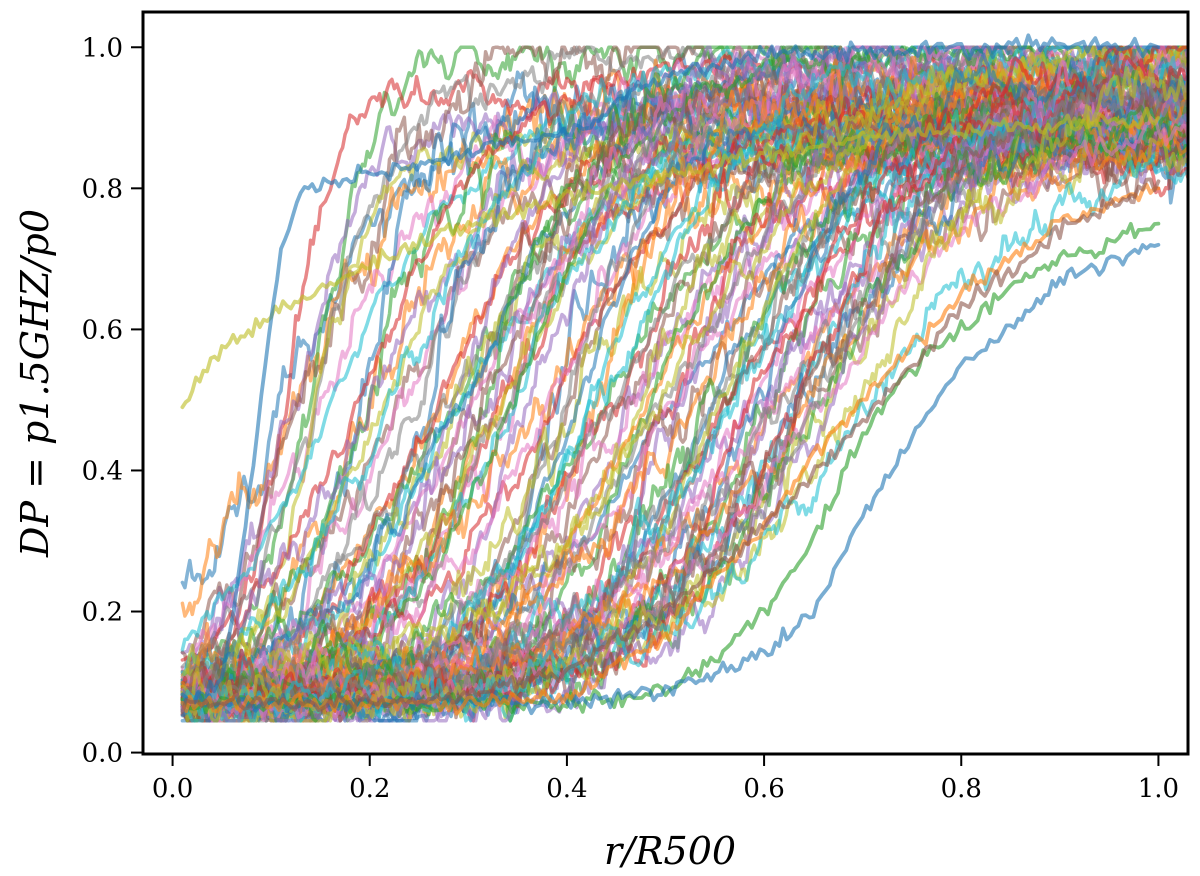  Describe the element at coordinates (102, 189) in the screenshot. I see `y-tick-label: 0.8` at that location.